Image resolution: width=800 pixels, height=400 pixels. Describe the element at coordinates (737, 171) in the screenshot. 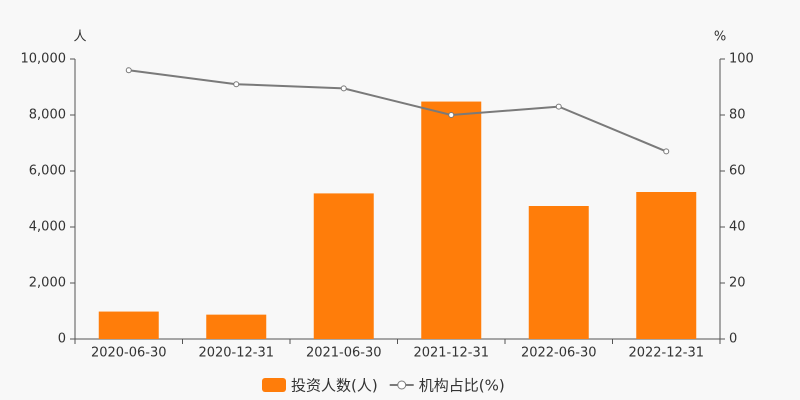

I see `y2-tick-label: 60` at that location.